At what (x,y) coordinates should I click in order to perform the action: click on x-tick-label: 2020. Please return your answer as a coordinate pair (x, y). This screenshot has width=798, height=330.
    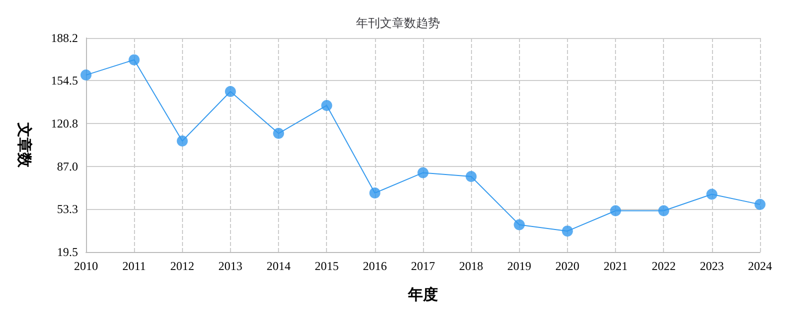
    Looking at the image, I should click on (567, 266).